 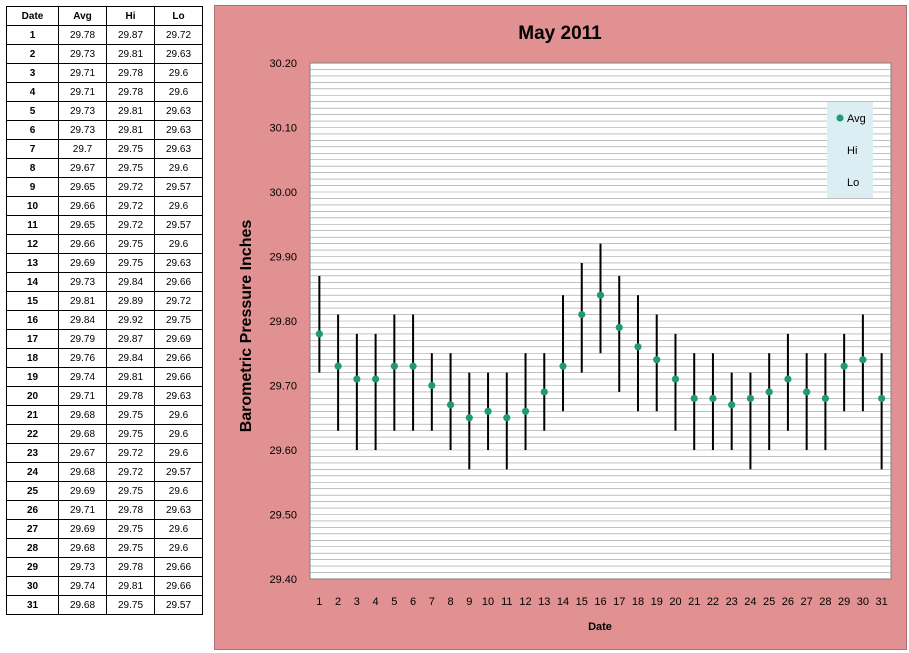 What do you see at coordinates (32, 377) in the screenshot?
I see `cell-date: 19` at bounding box center [32, 377].